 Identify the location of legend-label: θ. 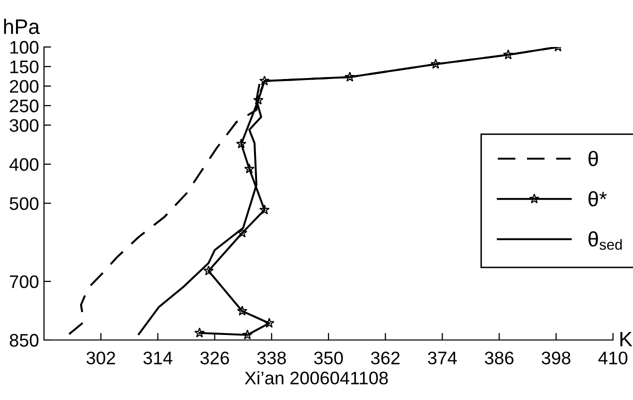
(593, 158).